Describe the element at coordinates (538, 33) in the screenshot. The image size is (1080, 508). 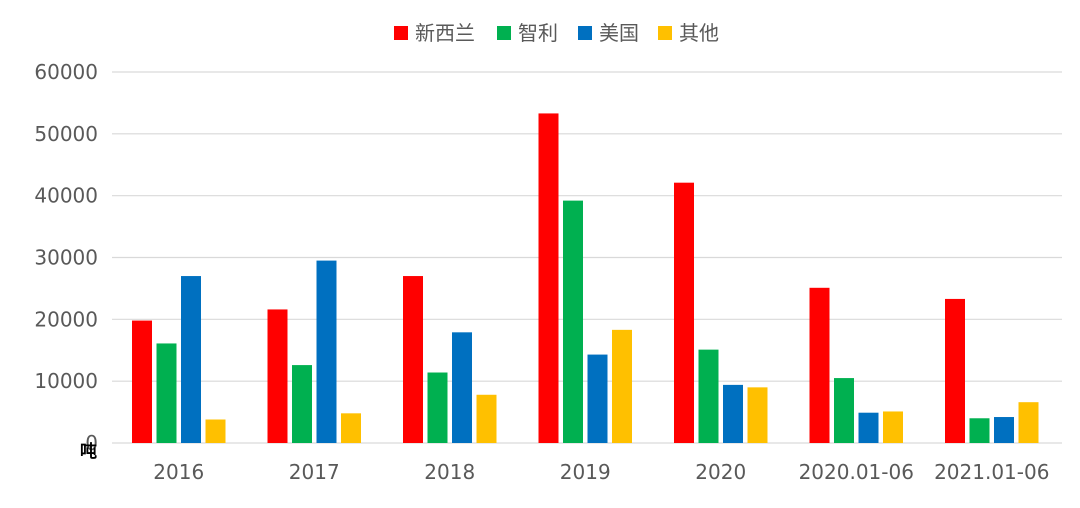
I see `legend-label: 智利` at that location.